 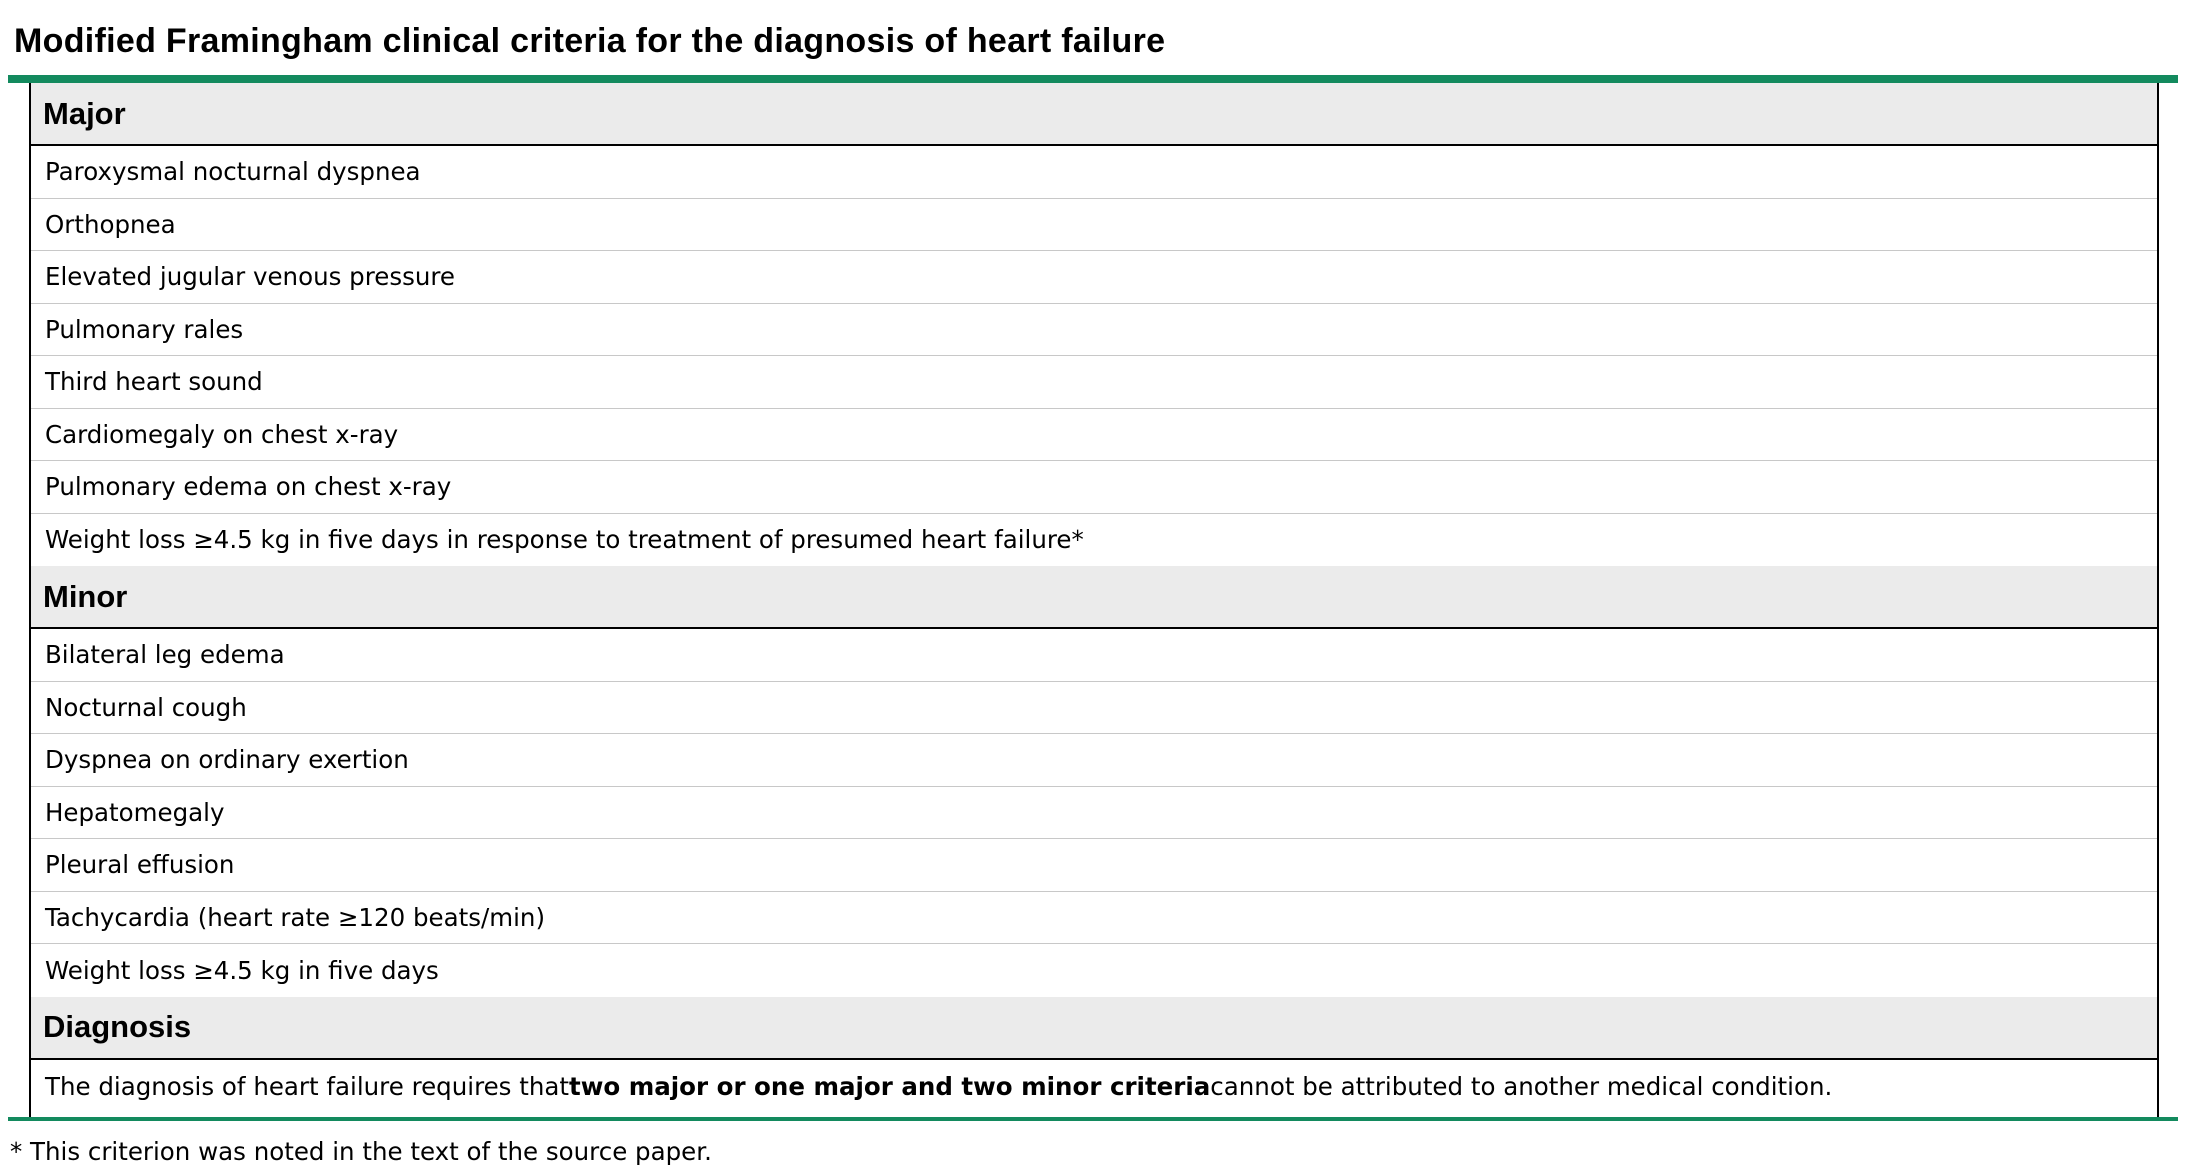 What do you see at coordinates (1094, 655) in the screenshot?
I see `table-row: Bilateral leg edema` at bounding box center [1094, 655].